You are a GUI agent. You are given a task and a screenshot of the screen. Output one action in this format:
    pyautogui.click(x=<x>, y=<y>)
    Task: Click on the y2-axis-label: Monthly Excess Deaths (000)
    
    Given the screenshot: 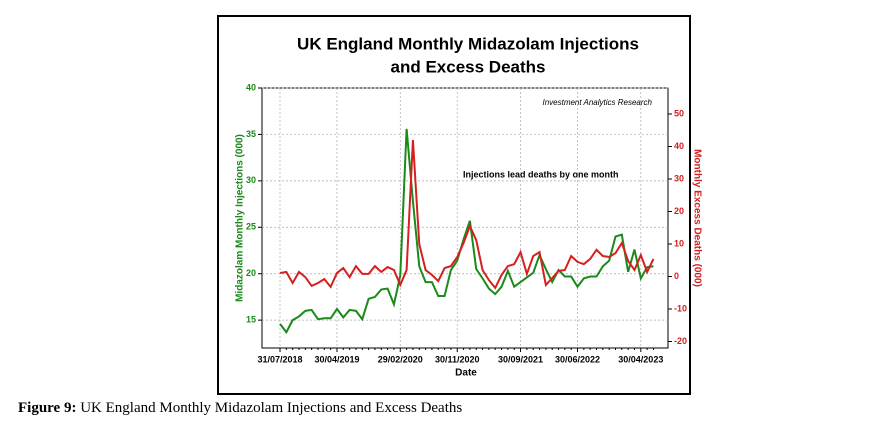 What is the action you would take?
    pyautogui.click(x=696, y=218)
    